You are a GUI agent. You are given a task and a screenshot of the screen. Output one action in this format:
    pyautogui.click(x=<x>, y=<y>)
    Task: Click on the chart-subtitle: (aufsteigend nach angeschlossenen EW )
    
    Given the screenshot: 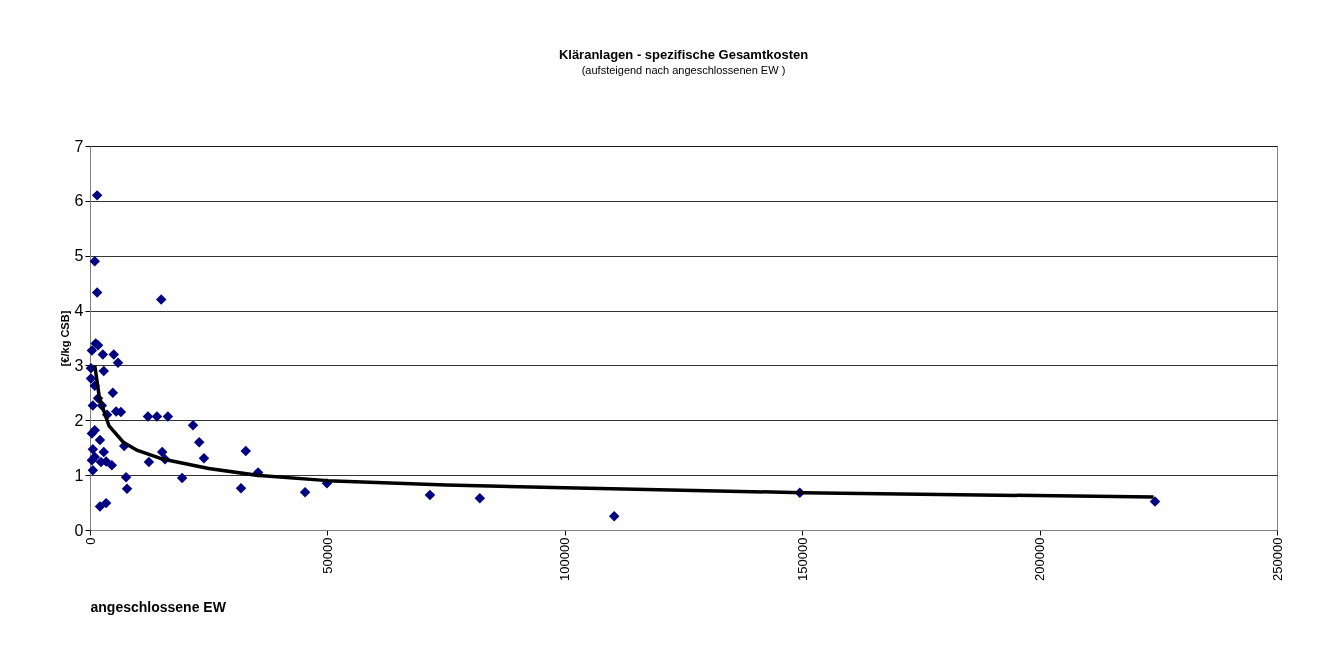 What is the action you would take?
    pyautogui.click(x=683, y=70)
    